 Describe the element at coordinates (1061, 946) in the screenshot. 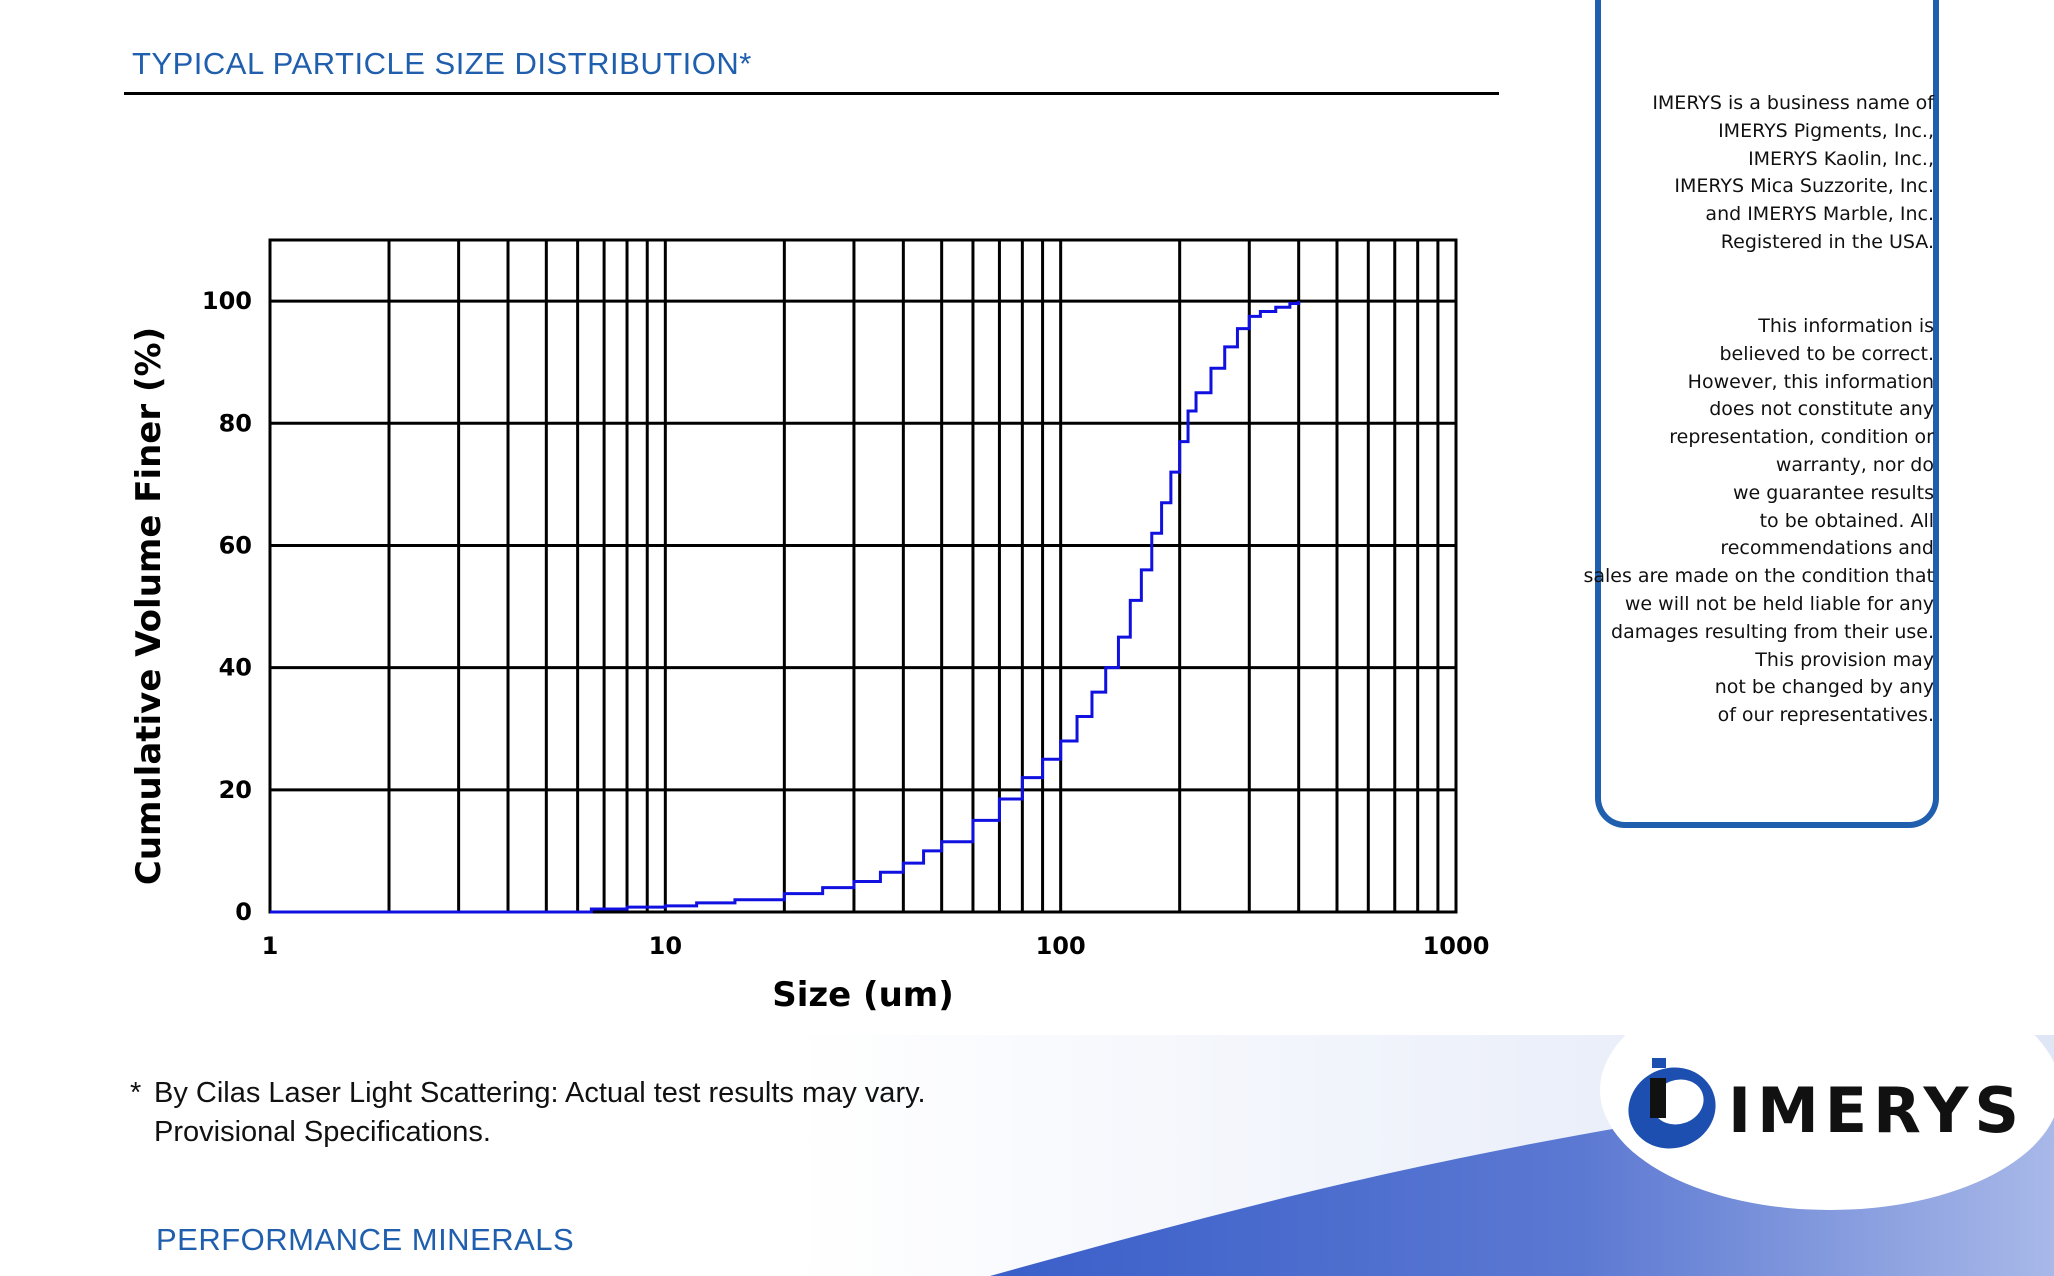

I see `x-tick-label: 100` at that location.